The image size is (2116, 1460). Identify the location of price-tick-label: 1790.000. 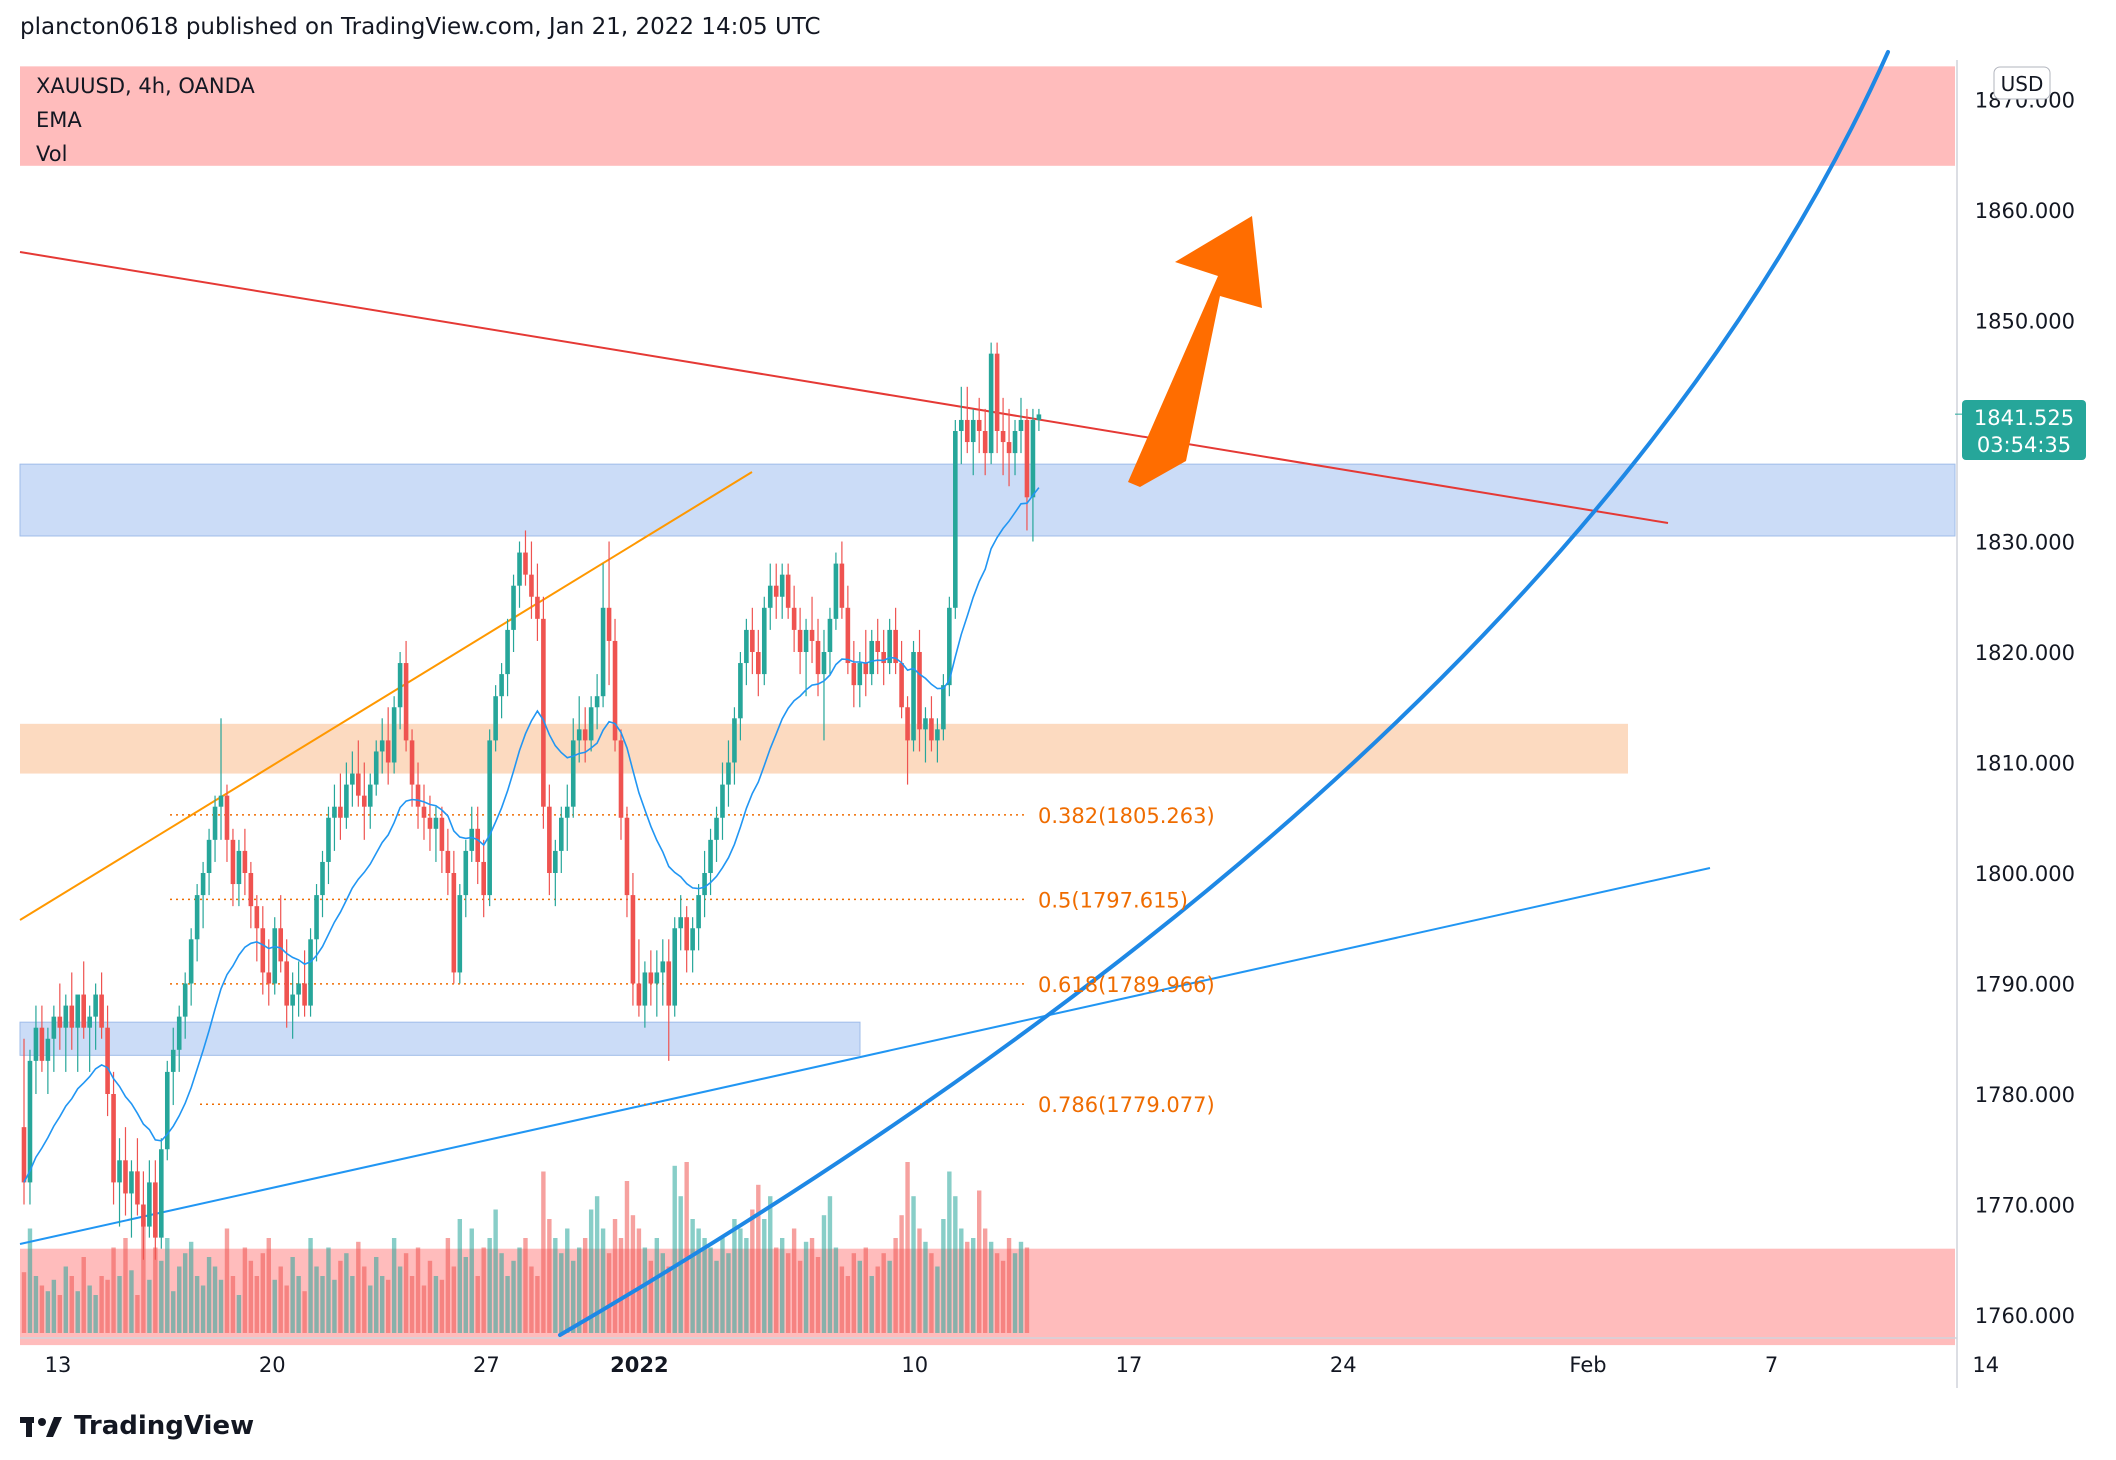
(2025, 985).